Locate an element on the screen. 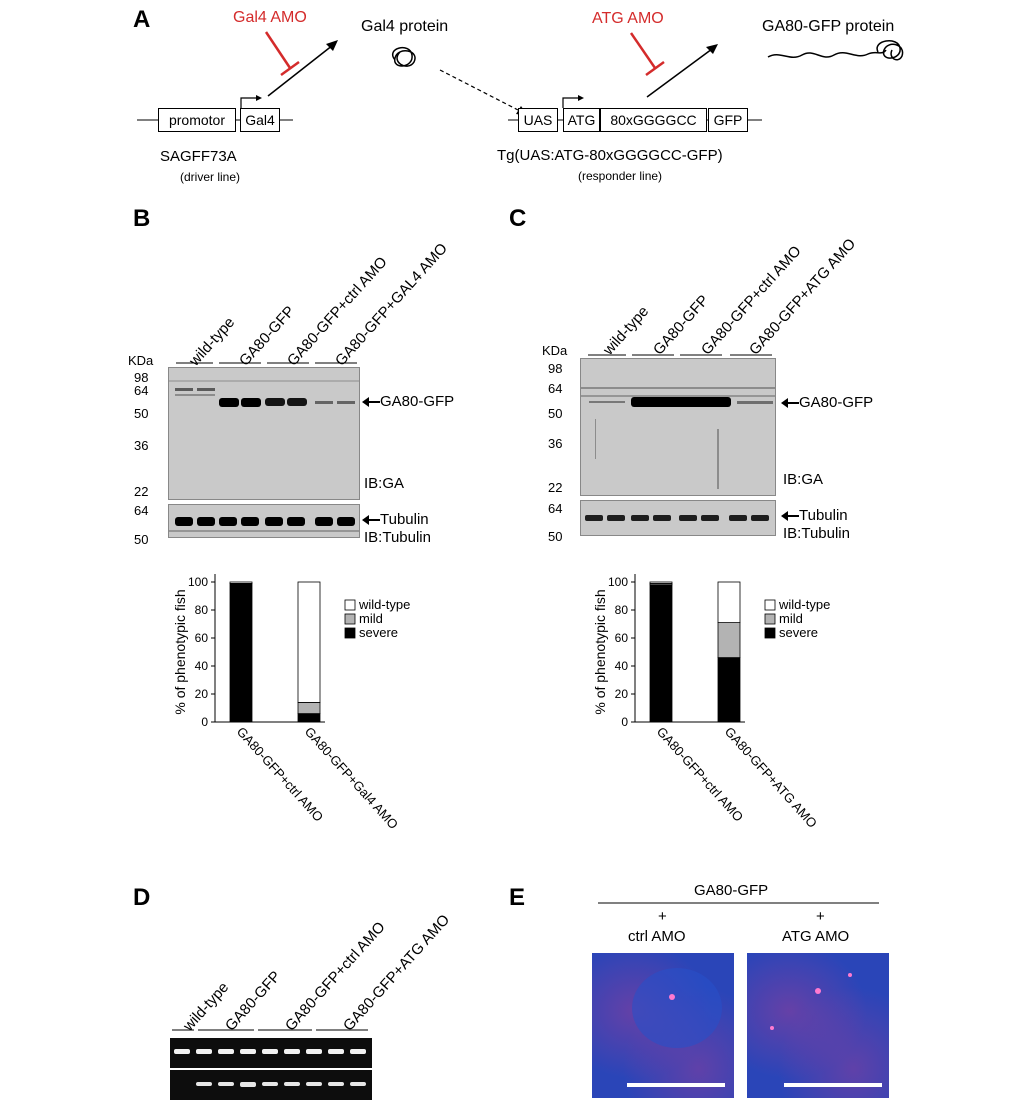 The width and height of the screenshot is (1033, 1107). panel-e-label: E is located at coordinates (517, 897).